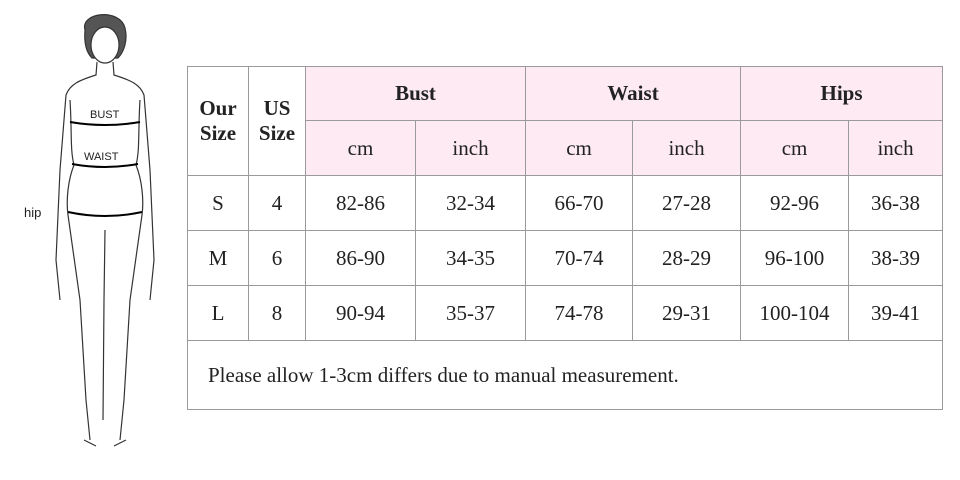  What do you see at coordinates (896, 258) in the screenshot?
I see `data-cell: 38-39` at bounding box center [896, 258].